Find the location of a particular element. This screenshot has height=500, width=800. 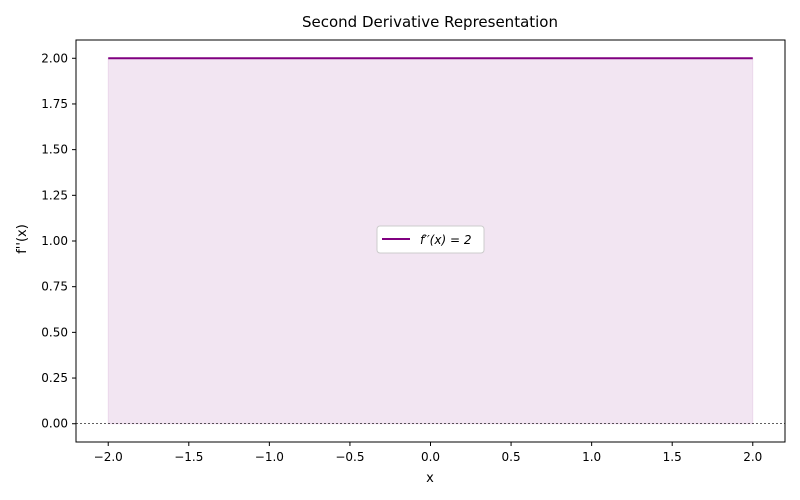

y-tick-label: 1.00 is located at coordinates (54, 241).